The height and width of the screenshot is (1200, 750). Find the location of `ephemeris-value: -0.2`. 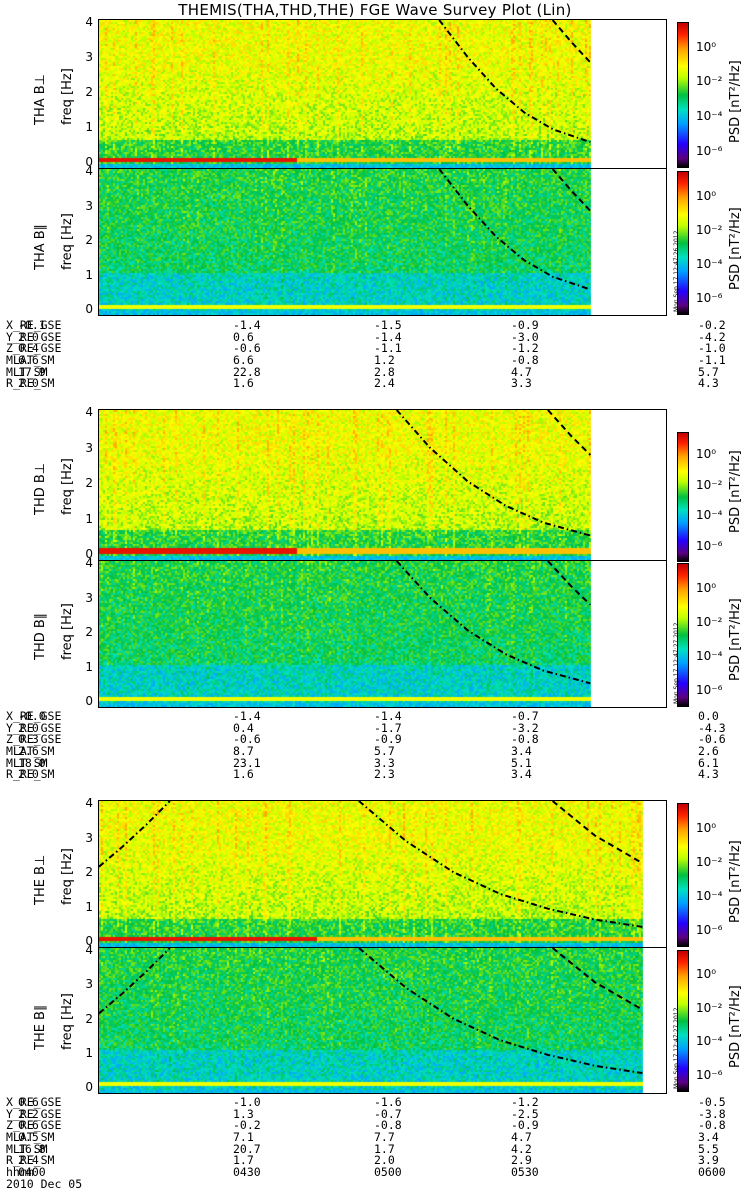

ephemeris-value: -0.2 is located at coordinates (247, 1125).